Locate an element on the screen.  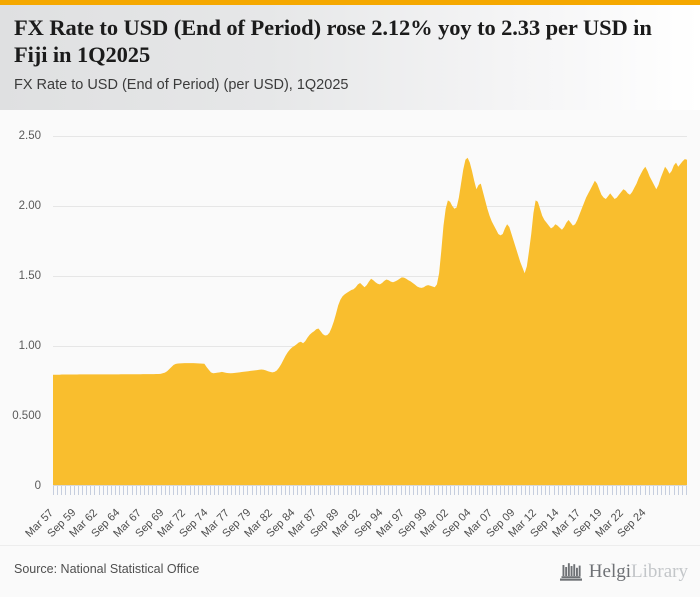
y-axis-tick-label: 2.50 is located at coordinates (29, 136).